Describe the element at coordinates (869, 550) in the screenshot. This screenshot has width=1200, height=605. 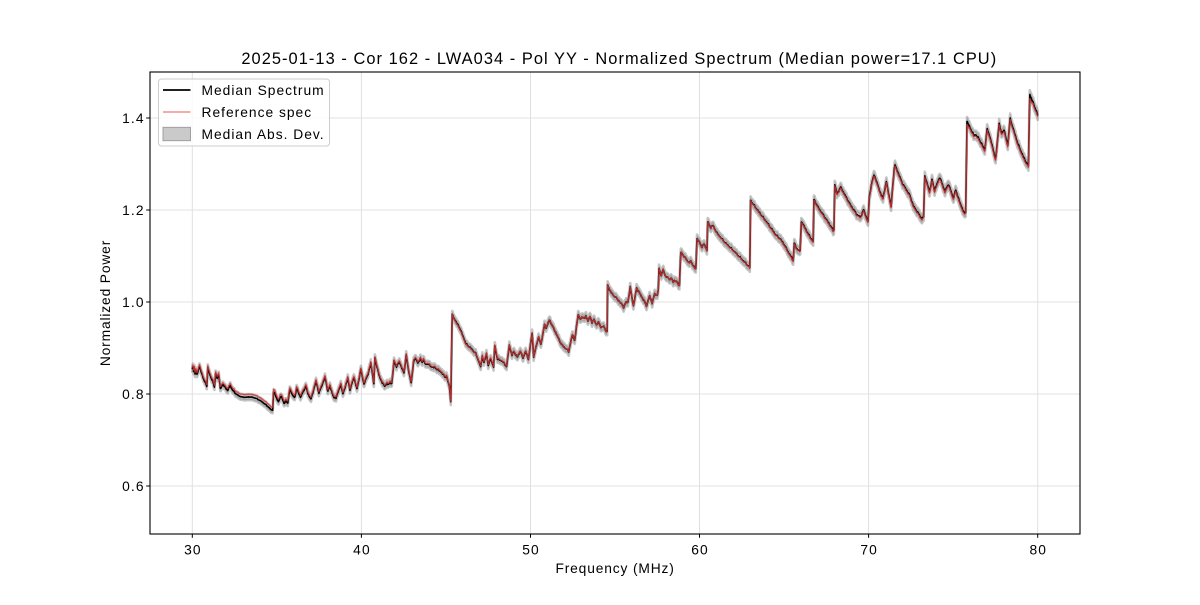
I see `svg-text: 70` at that location.